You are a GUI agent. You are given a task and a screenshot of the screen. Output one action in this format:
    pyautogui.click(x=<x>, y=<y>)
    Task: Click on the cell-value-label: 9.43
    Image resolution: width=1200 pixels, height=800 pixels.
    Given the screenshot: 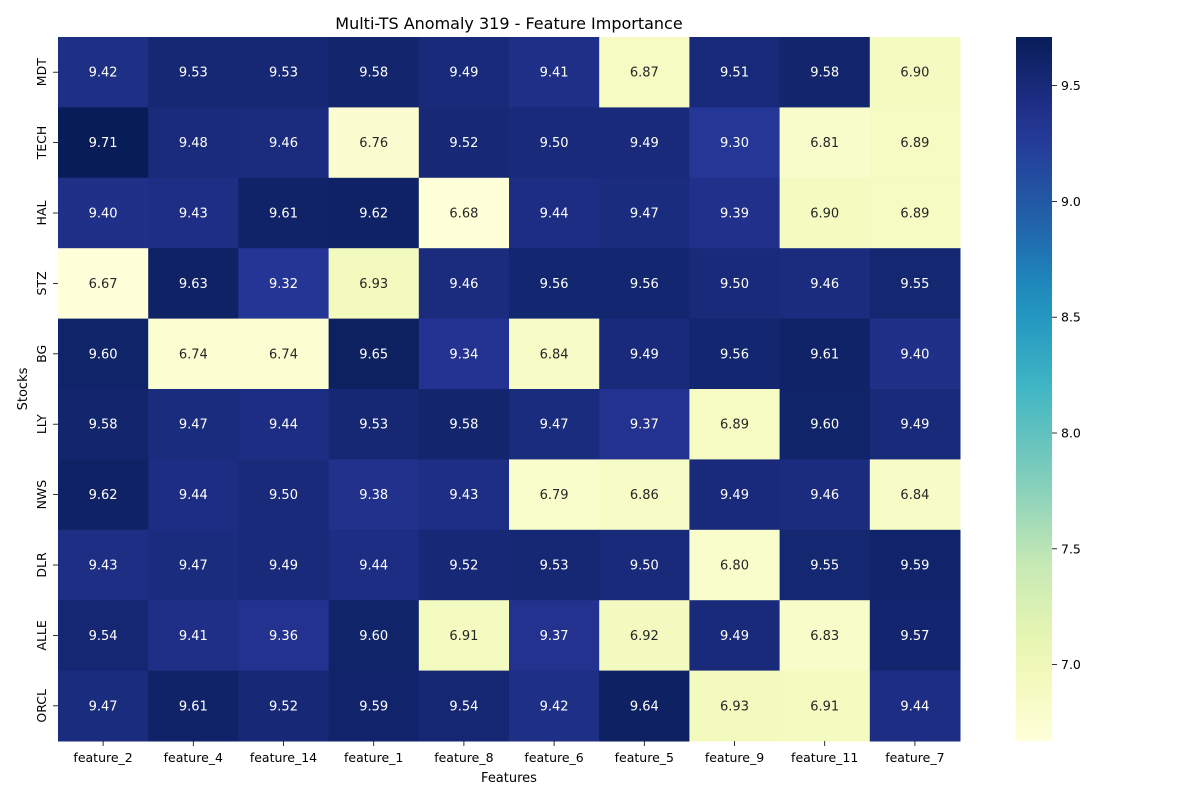 What is the action you would take?
    pyautogui.click(x=193, y=214)
    